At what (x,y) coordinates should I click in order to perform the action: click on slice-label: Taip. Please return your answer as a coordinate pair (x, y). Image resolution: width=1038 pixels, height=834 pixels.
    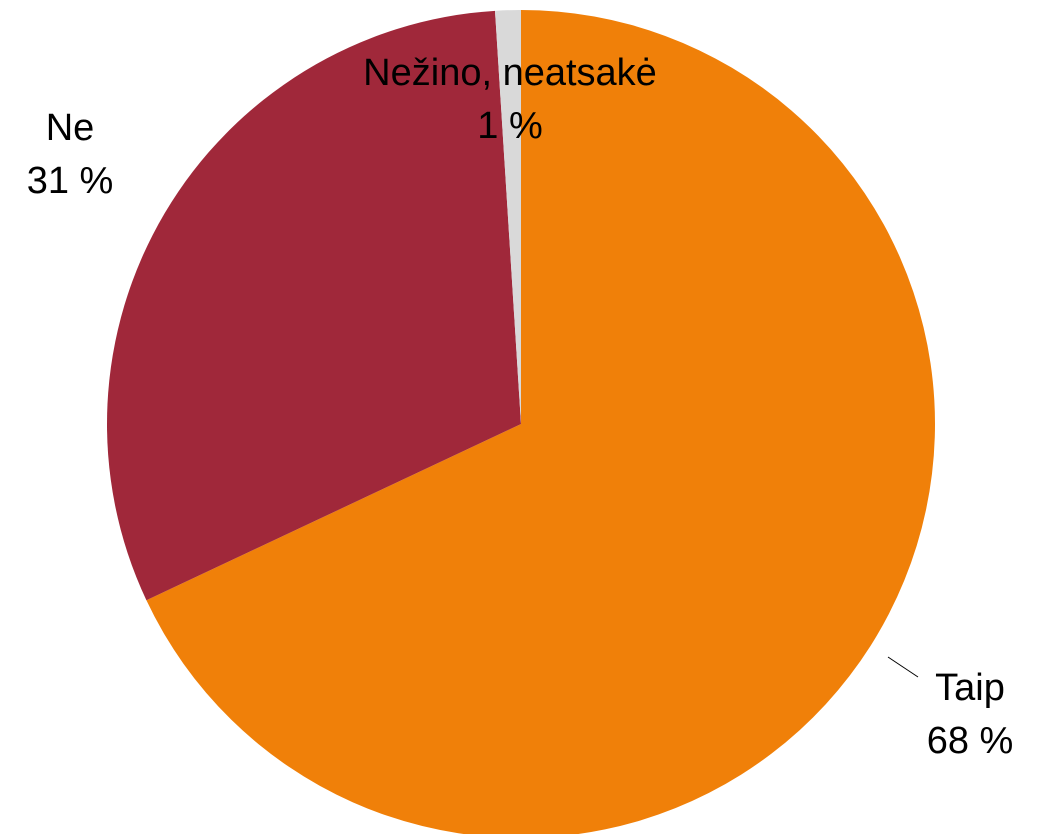
    Looking at the image, I should click on (970, 688).